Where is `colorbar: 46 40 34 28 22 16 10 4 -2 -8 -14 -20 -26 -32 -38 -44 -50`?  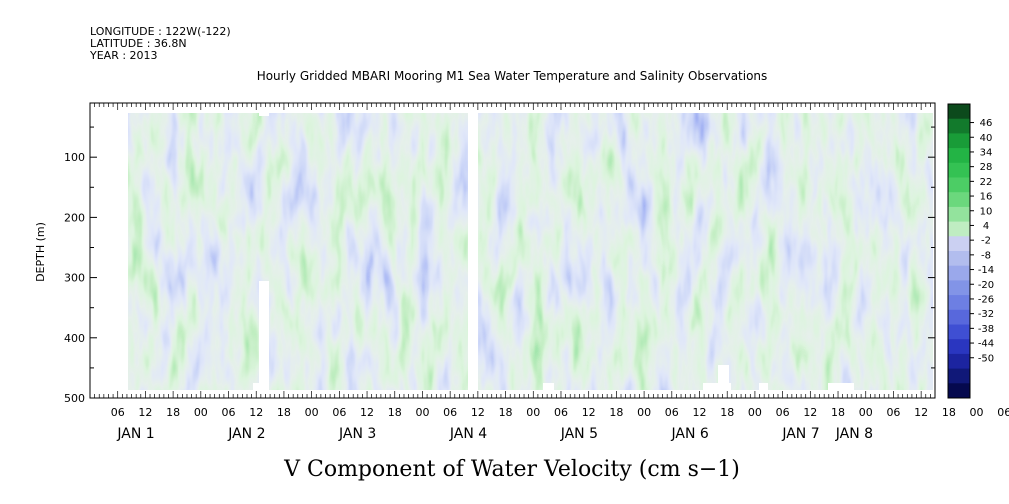 colorbar: 46 40 34 28 22 16 10 4 -2 -8 -14 -20 -26 -32 -38 -44 -50 is located at coordinates (970, 251).